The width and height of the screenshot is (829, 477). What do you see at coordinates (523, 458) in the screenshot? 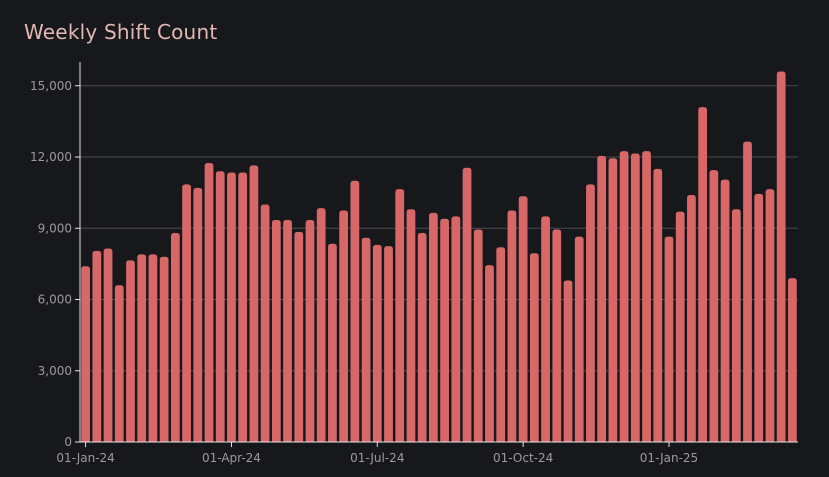
I see `x-tick-label: 01-Oct-24` at bounding box center [523, 458].